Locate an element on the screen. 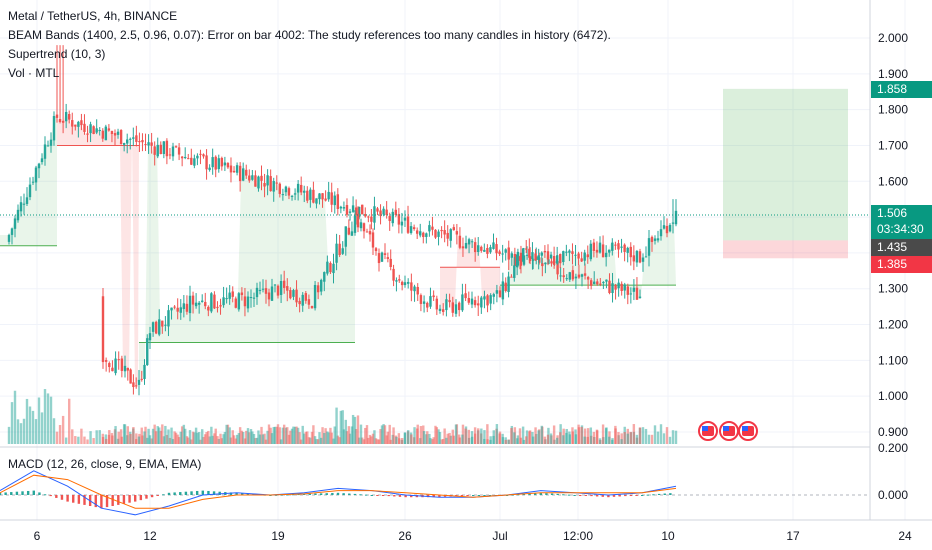 Image resolution: width=932 pixels, height=550 pixels. price-tick-label: 0.900 is located at coordinates (893, 432).